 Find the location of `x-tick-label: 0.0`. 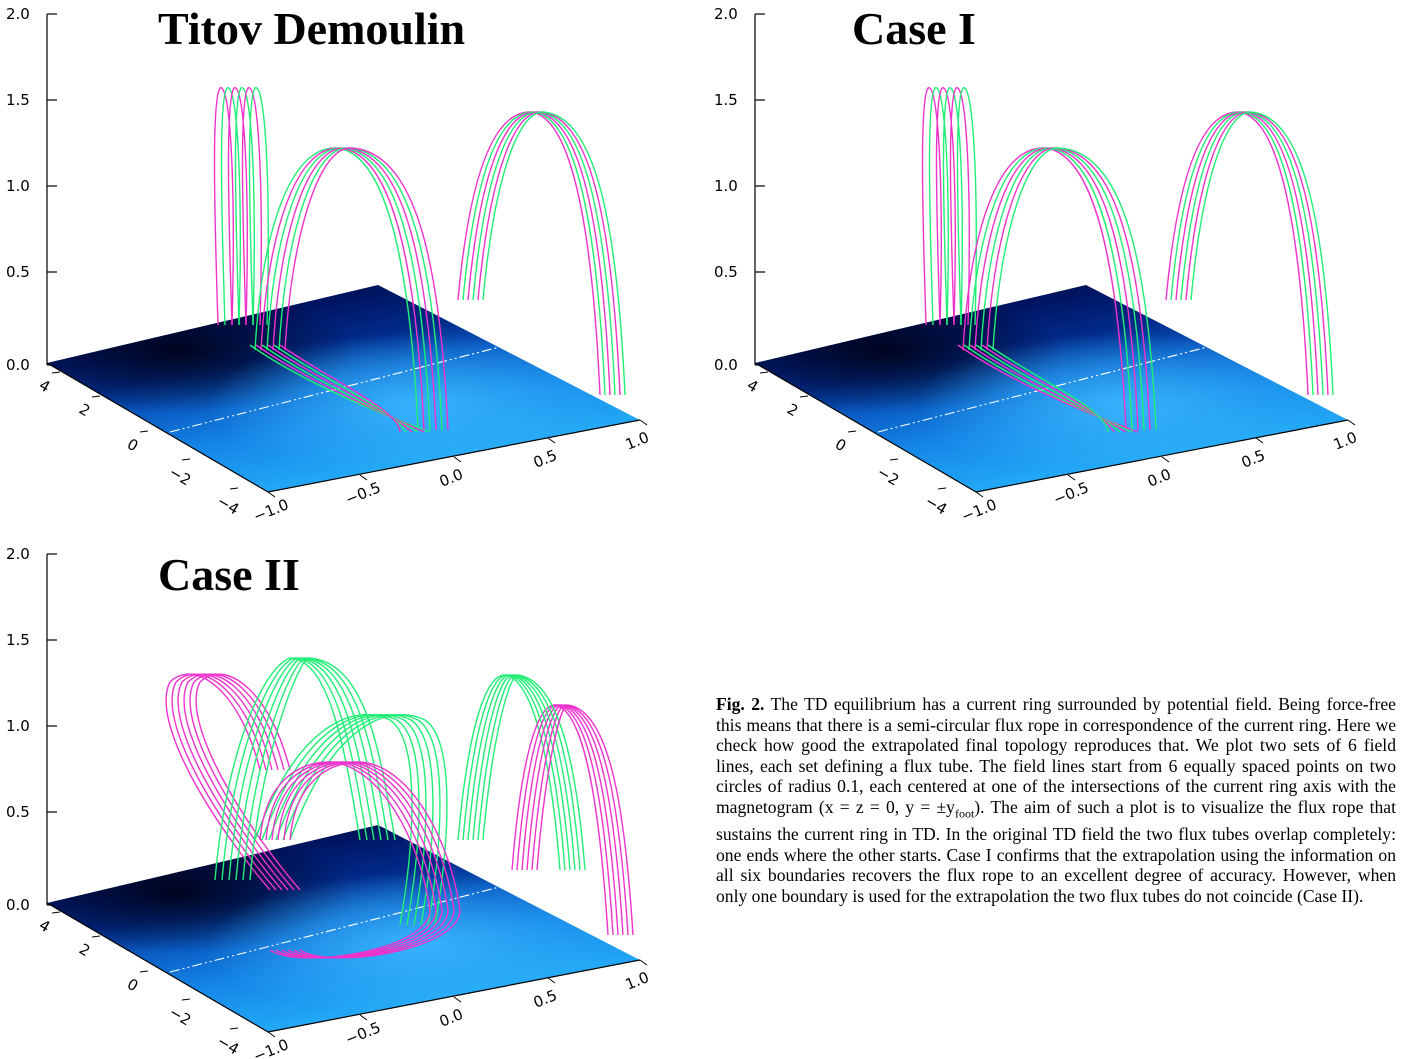

x-tick-label: 0.0 is located at coordinates (451, 478).